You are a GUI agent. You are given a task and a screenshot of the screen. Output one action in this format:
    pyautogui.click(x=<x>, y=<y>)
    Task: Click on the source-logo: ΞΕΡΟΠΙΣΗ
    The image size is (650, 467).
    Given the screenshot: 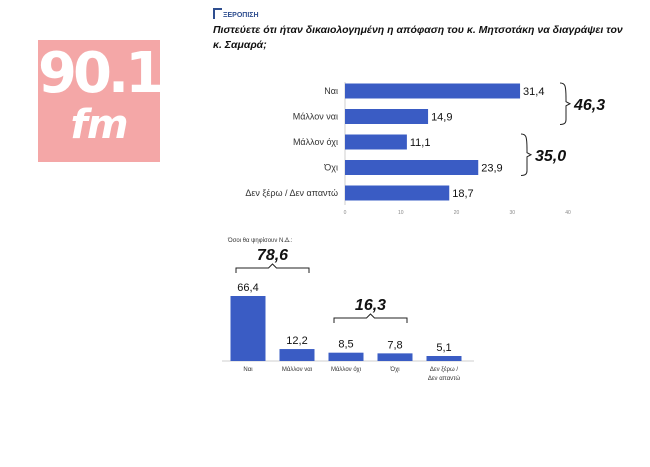 What is the action you would take?
    pyautogui.click(x=236, y=13)
    